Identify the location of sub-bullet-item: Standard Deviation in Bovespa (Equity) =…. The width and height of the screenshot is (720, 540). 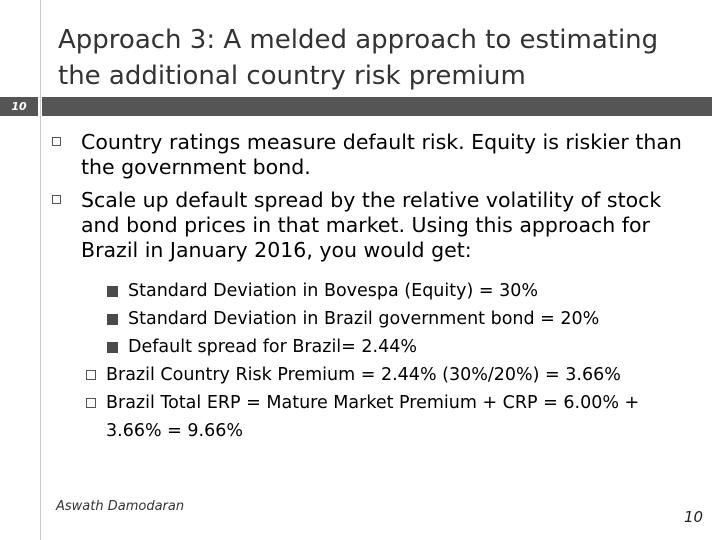
(377, 291).